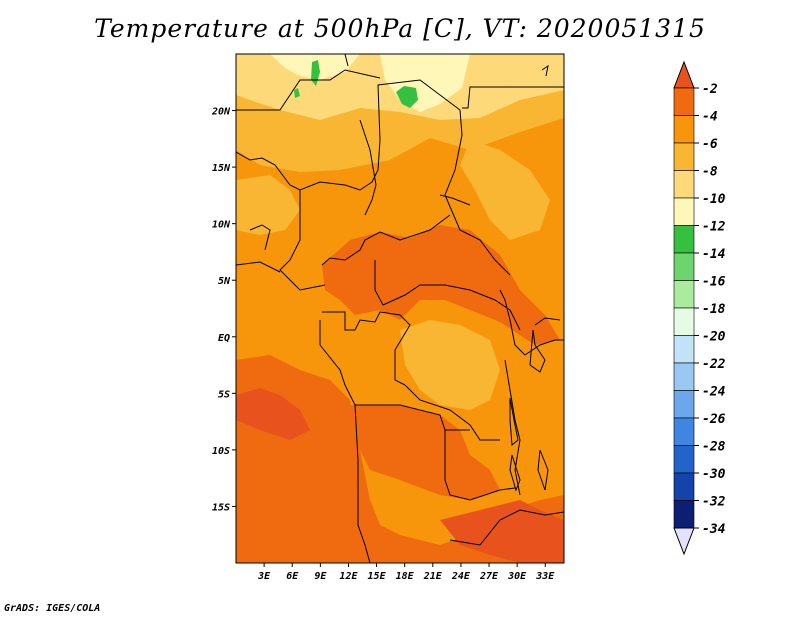 This screenshot has width=800, height=618. Describe the element at coordinates (224, 394) in the screenshot. I see `y-tick-label: 5S` at that location.